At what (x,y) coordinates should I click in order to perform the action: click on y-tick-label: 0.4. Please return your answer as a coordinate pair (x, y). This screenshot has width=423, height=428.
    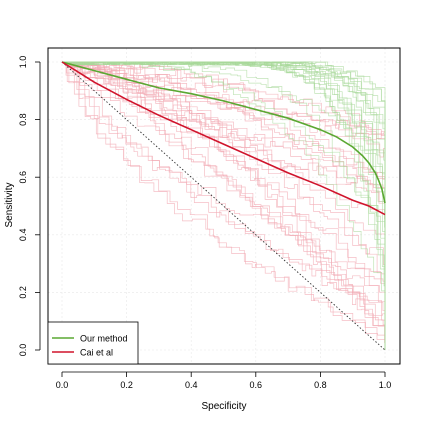
    Looking at the image, I should click on (23, 235).